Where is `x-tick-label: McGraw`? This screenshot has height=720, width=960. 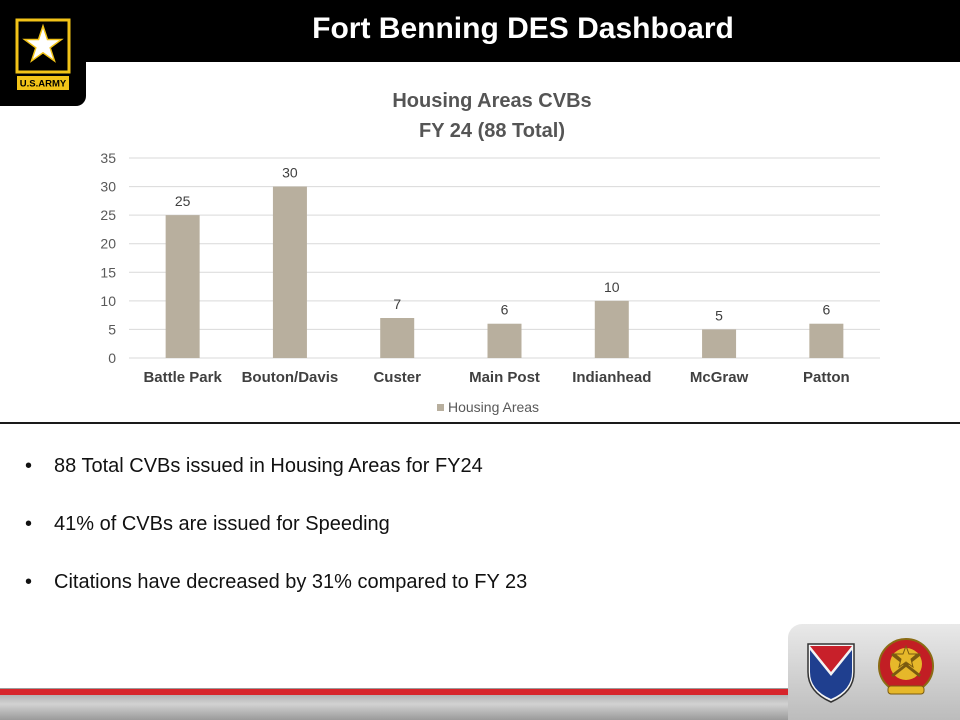
x-tick-label: McGraw is located at coordinates (719, 377).